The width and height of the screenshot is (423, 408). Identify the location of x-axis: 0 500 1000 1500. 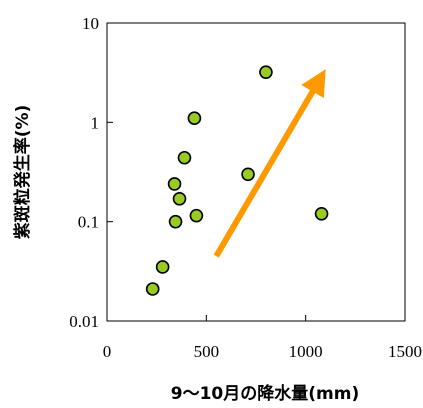
(262, 338).